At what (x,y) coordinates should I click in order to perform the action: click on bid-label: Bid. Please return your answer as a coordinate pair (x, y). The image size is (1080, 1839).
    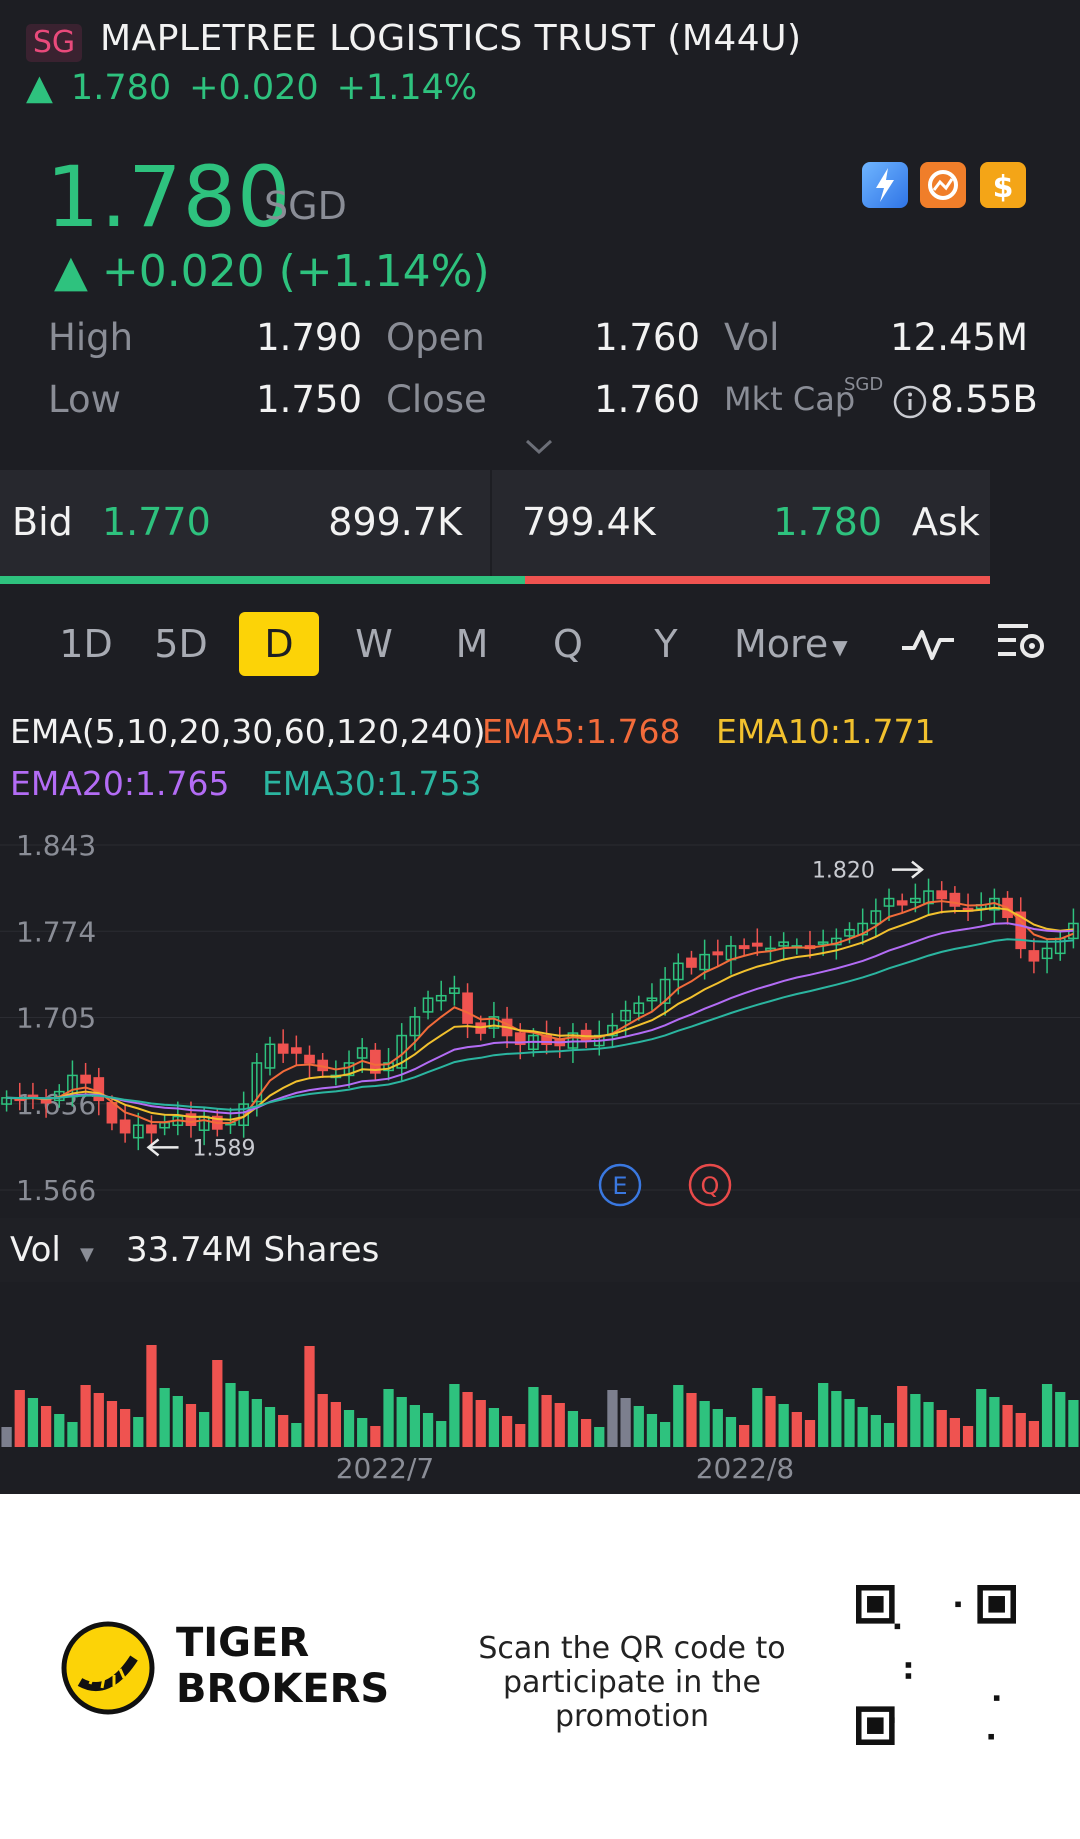
    Looking at the image, I should click on (42, 522).